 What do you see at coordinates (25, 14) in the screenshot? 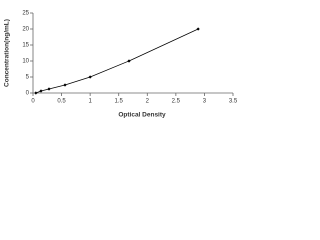
I see `y-tick-label: 25` at bounding box center [25, 14].